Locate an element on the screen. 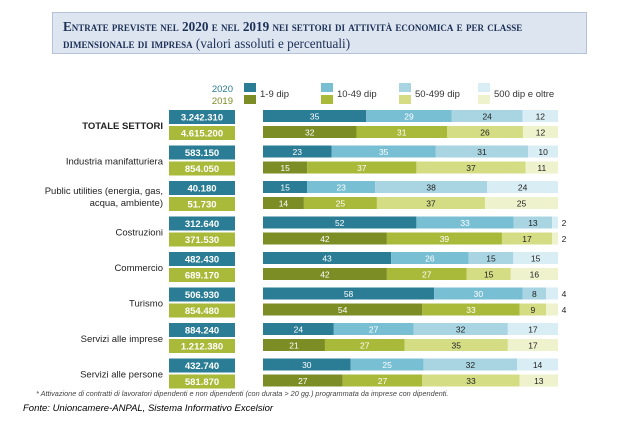 The height and width of the screenshot is (428, 640). category-label: Servizi alle persone is located at coordinates (121, 375).